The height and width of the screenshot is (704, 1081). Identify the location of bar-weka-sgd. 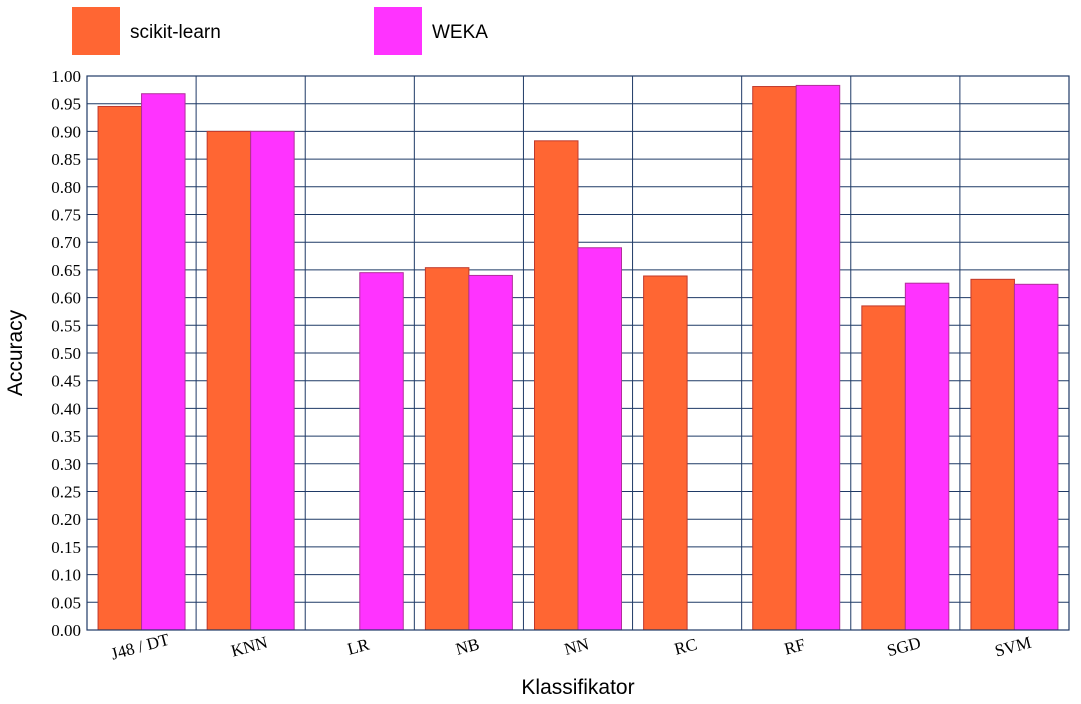
(927, 456).